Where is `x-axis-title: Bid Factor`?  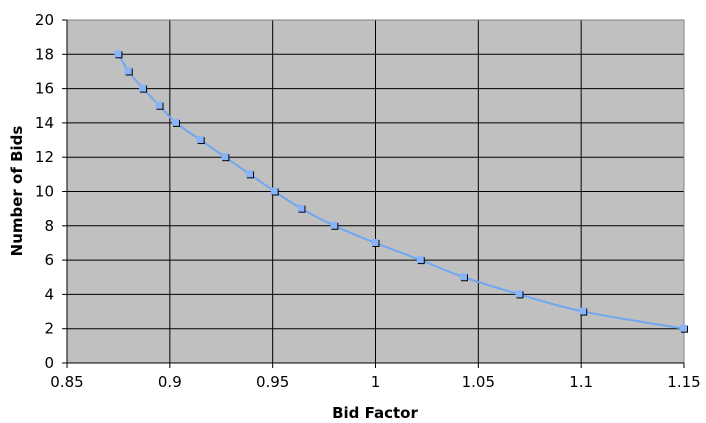
x-axis-title: Bid Factor is located at coordinates (375, 413).